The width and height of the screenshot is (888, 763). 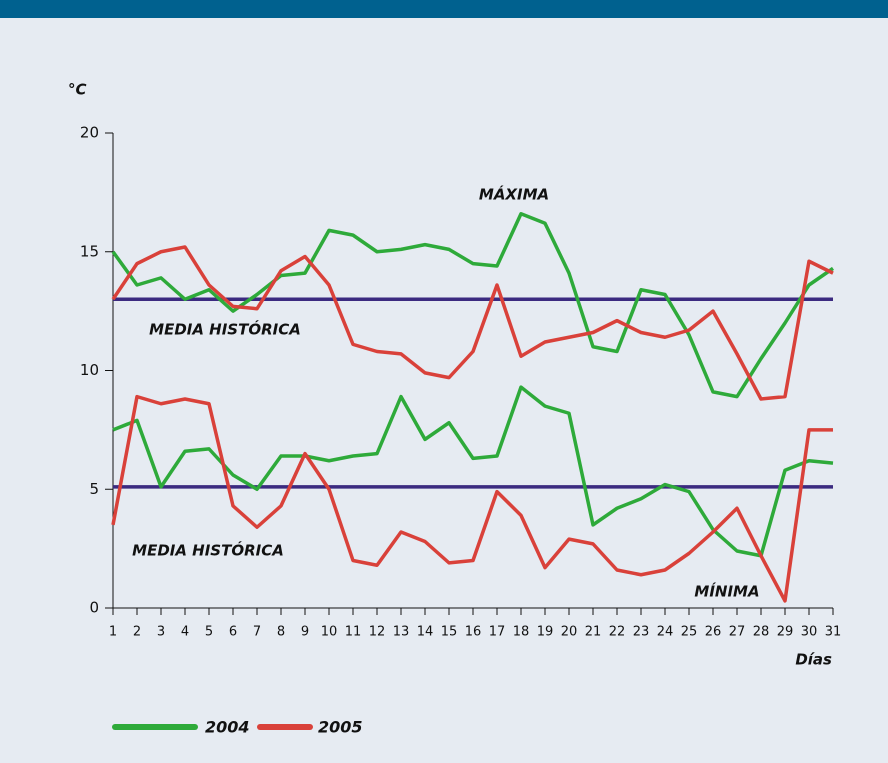 What do you see at coordinates (833, 632) in the screenshot?
I see `x-tick-label: 31` at bounding box center [833, 632].